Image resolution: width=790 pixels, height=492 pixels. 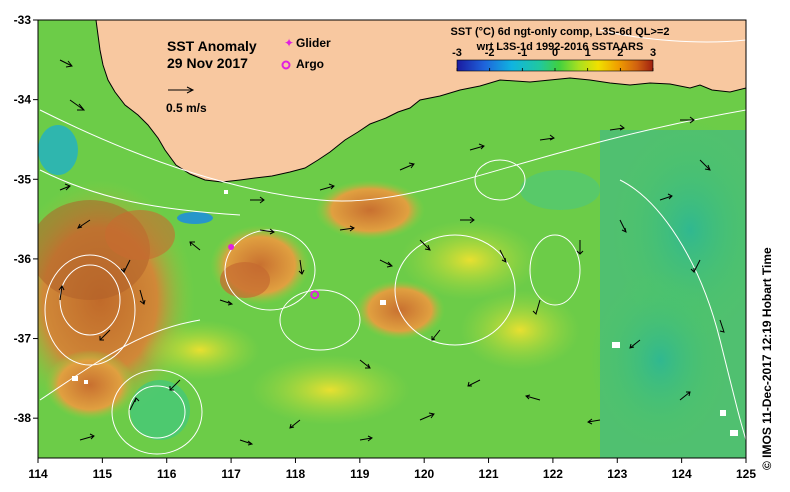 I want to click on y-tick-label: -37, so click(x=23, y=339).